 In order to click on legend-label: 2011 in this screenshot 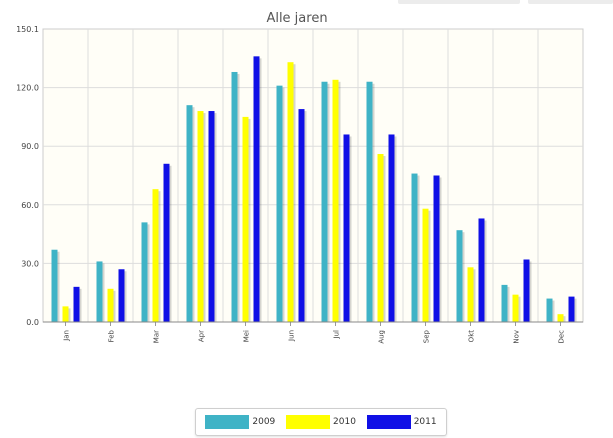, I will do `click(425, 422)`.